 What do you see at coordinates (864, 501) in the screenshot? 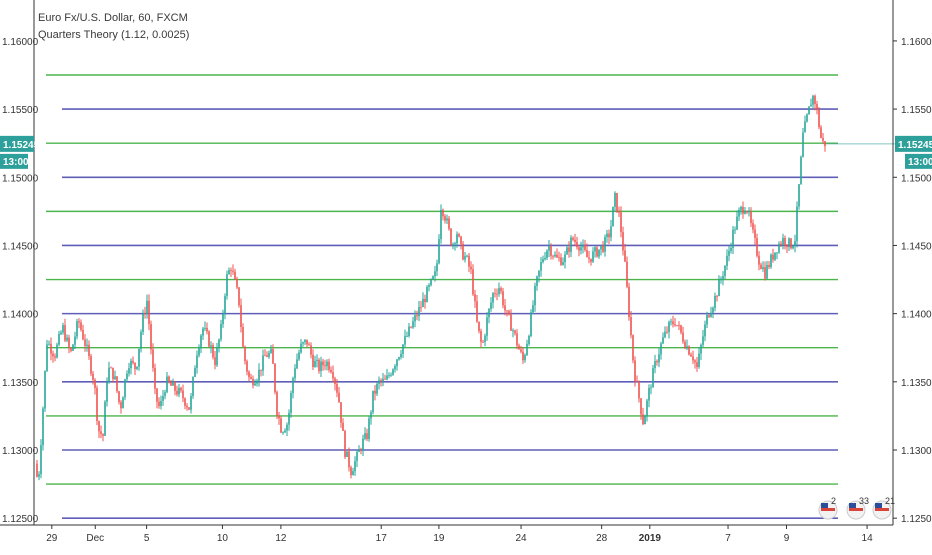
I see `badge-count: 33` at bounding box center [864, 501].